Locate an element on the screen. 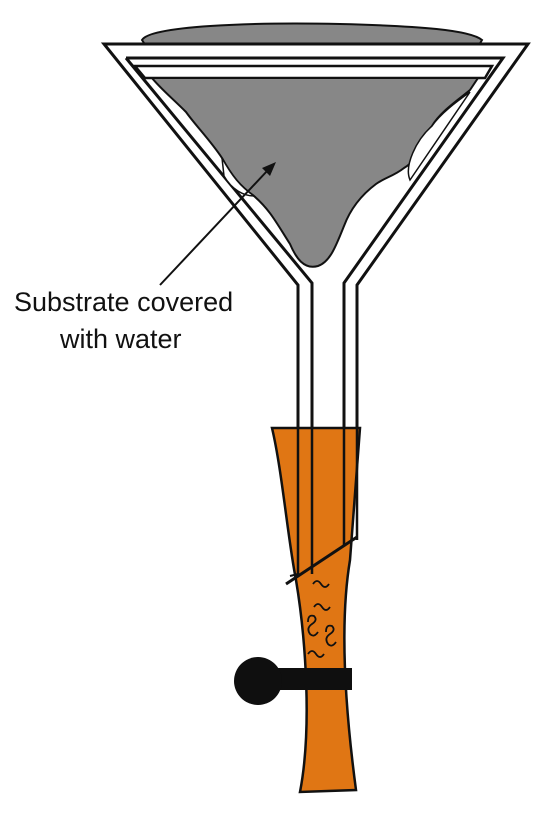  substrate-gap-left is located at coordinates (239, 177).